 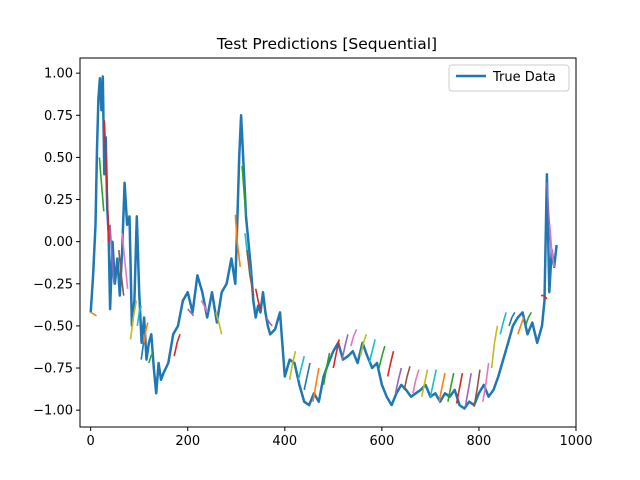 I want to click on legend: True Data, so click(x=509, y=78).